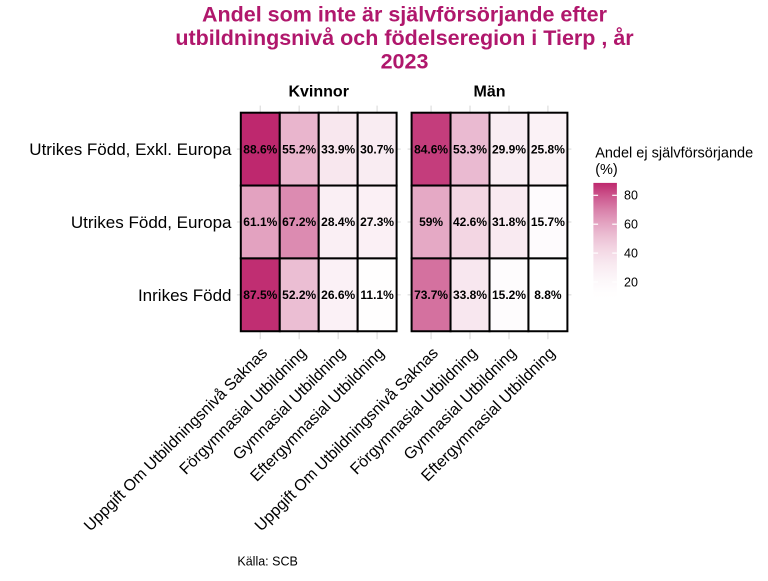  I want to click on svg-text: 28.4%, so click(338, 222).